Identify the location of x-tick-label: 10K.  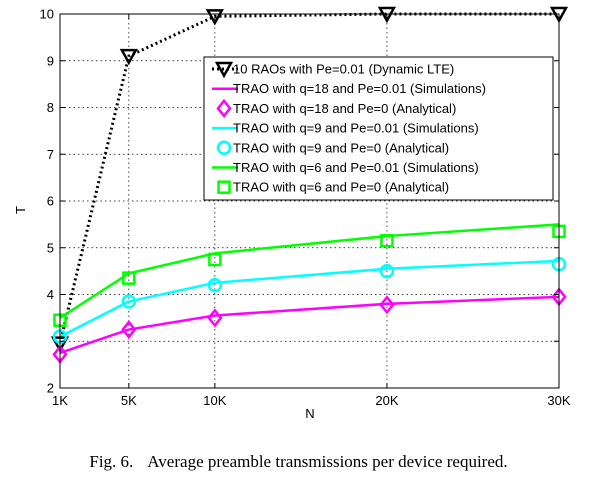
(214, 400).